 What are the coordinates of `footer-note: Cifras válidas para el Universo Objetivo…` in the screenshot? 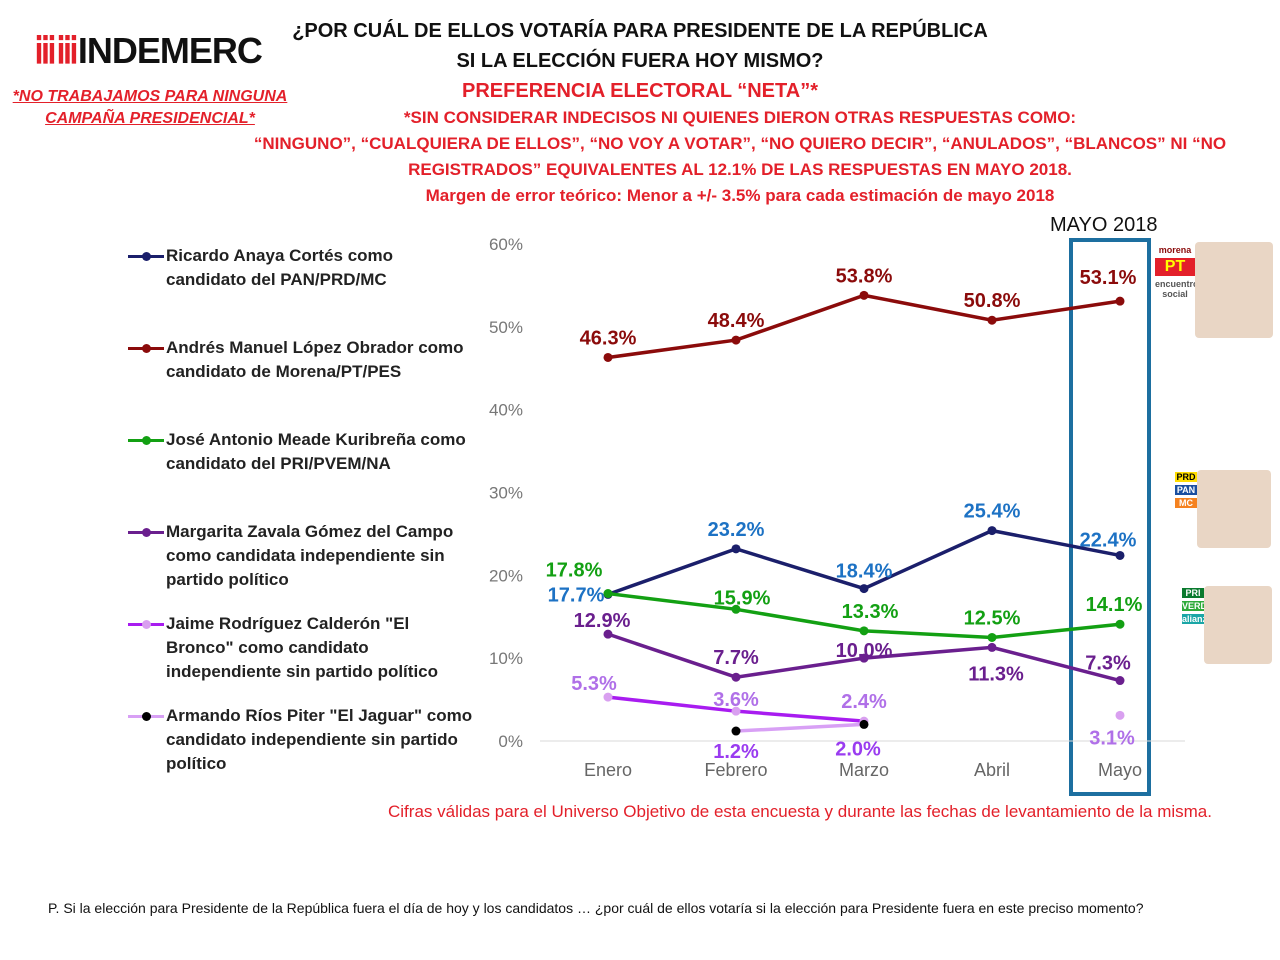 It's located at (800, 811).